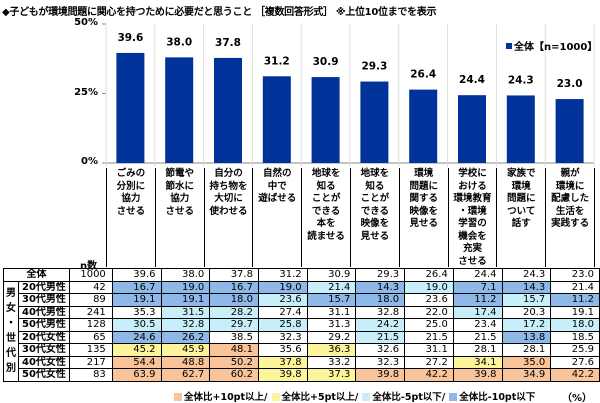 The image size is (600, 403). What do you see at coordinates (575, 350) in the screenshot?
I see `value-cell: 25.9` at bounding box center [575, 350].